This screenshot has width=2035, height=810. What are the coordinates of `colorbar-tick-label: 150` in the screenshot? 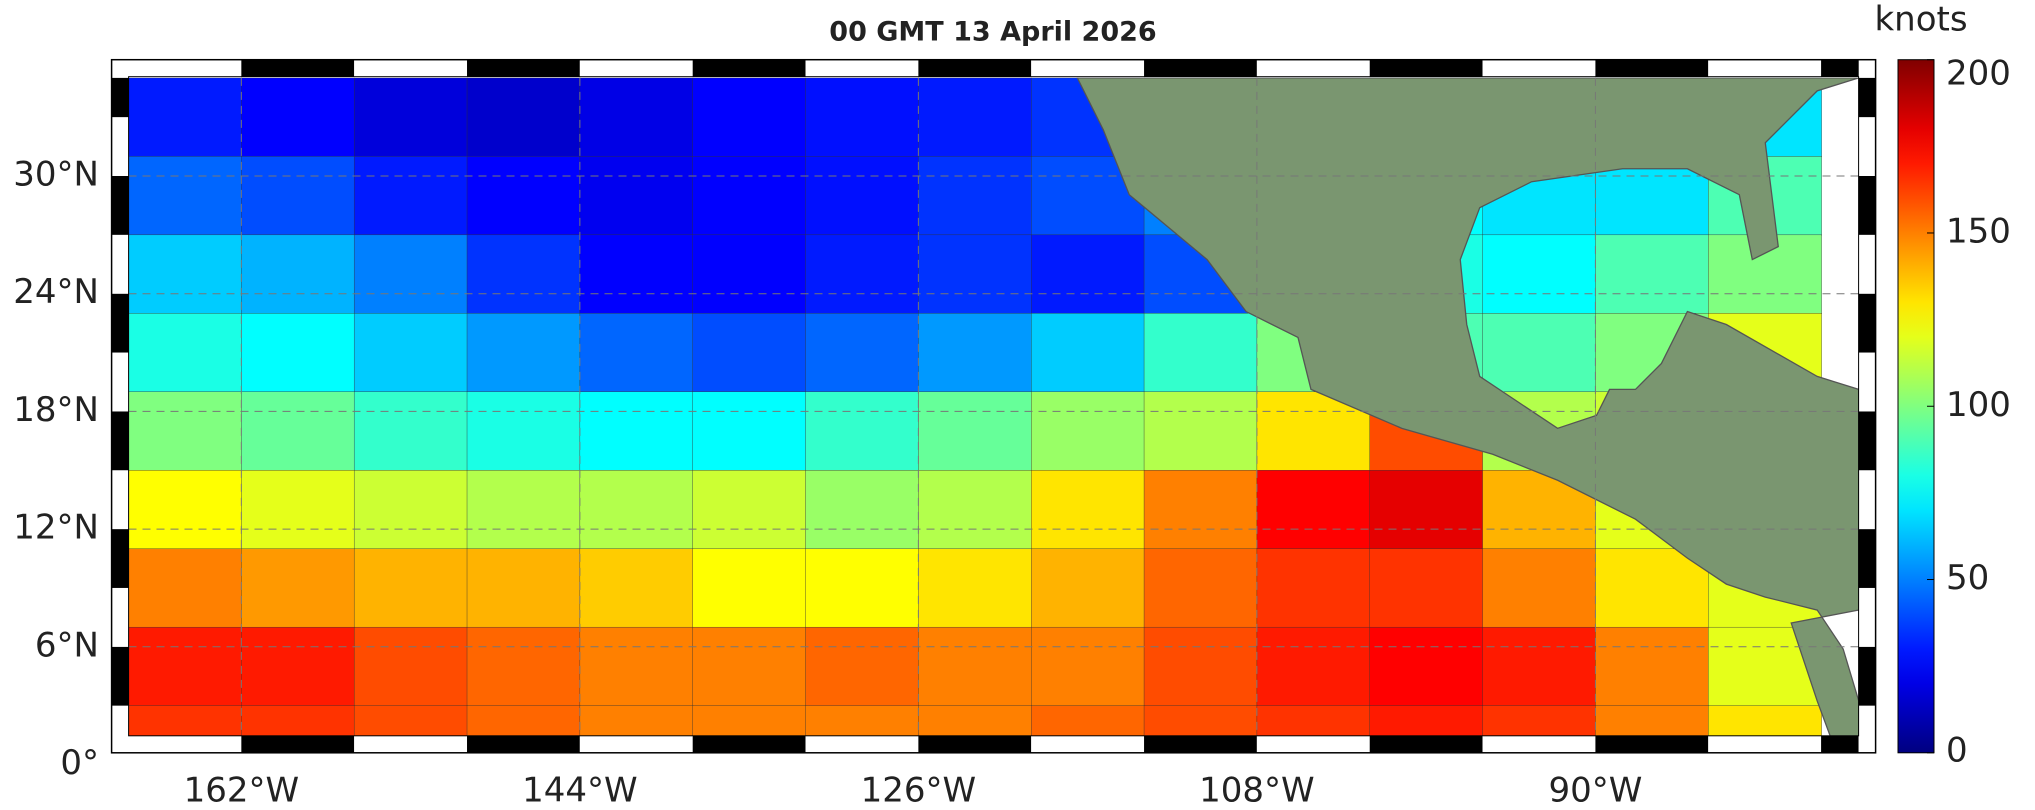 It's located at (1978, 231).